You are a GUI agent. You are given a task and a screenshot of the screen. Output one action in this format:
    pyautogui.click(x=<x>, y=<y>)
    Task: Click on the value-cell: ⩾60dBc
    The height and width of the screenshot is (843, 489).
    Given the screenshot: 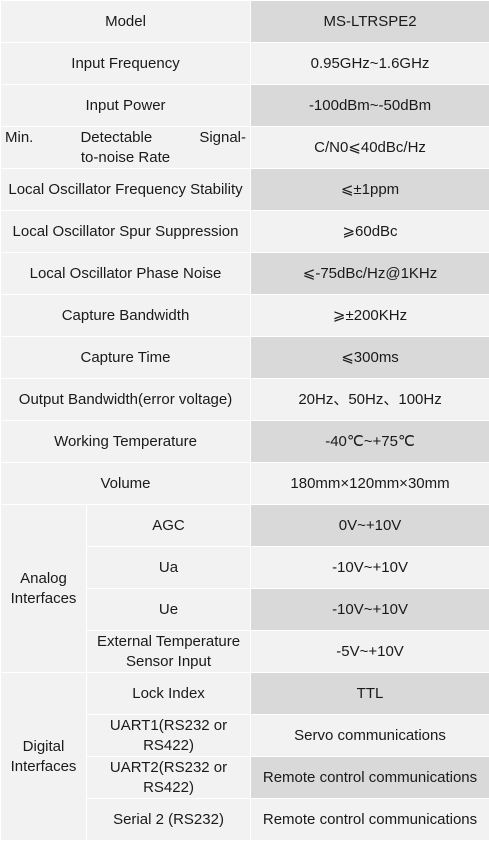 What is the action you would take?
    pyautogui.click(x=369, y=231)
    